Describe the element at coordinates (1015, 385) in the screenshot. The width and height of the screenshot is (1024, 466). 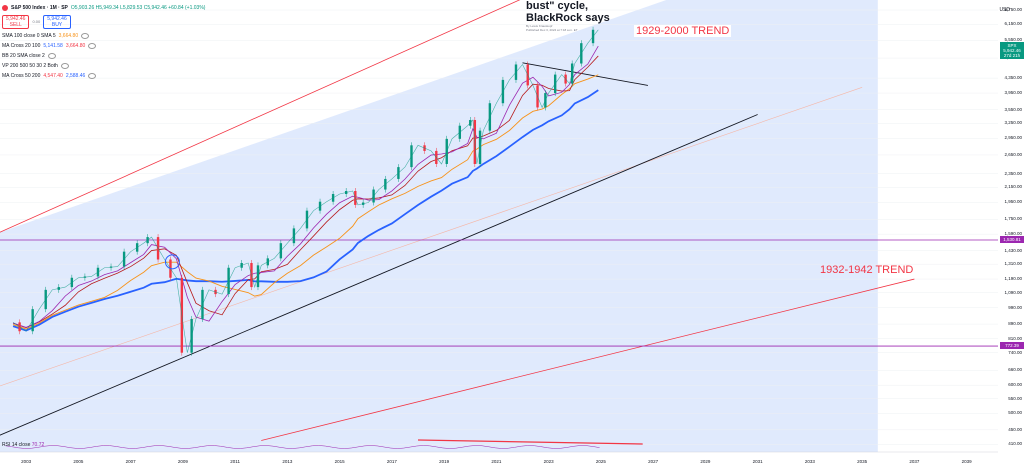
I see `y-tick-label: 600.00` at that location.